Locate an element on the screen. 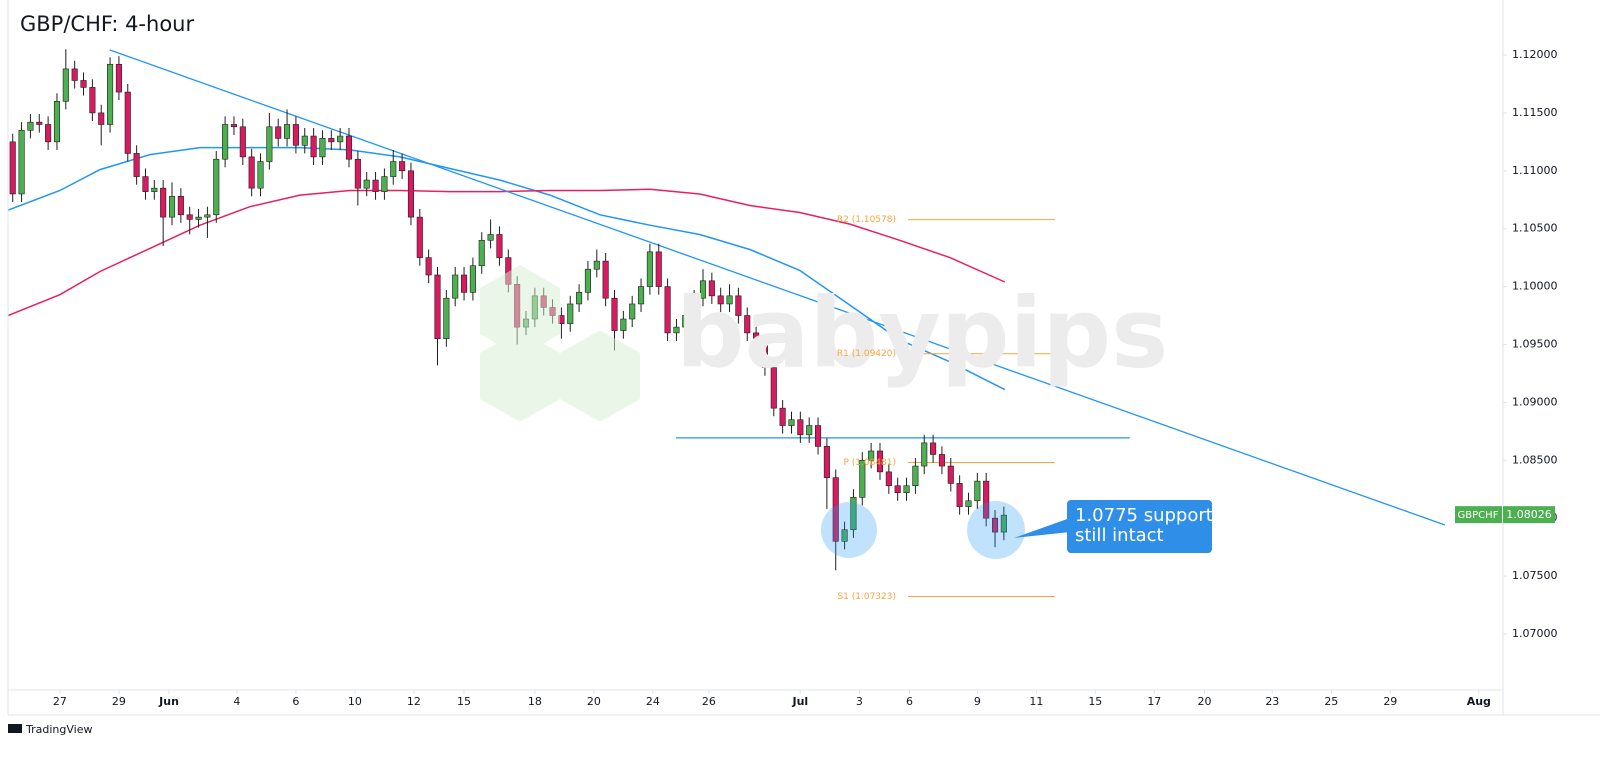 This screenshot has width=1600, height=759. y-tick-label: 1.07500 is located at coordinates (1535, 575).